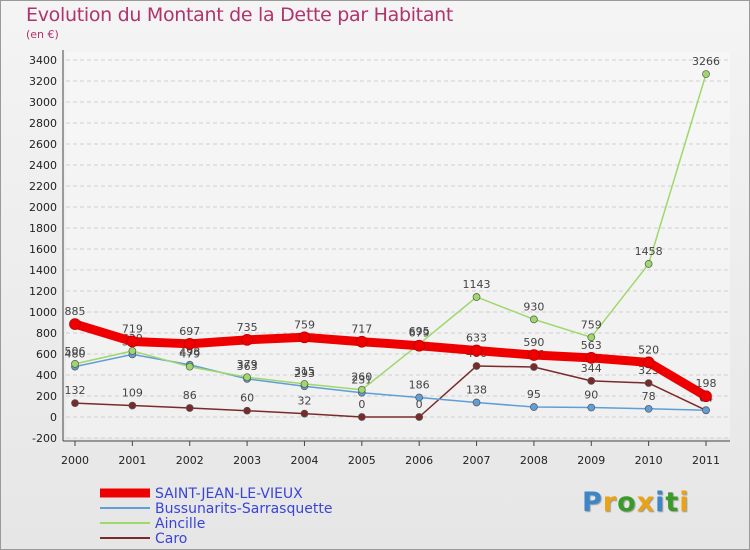  I want to click on y-tick-label: 2000, so click(43, 207).